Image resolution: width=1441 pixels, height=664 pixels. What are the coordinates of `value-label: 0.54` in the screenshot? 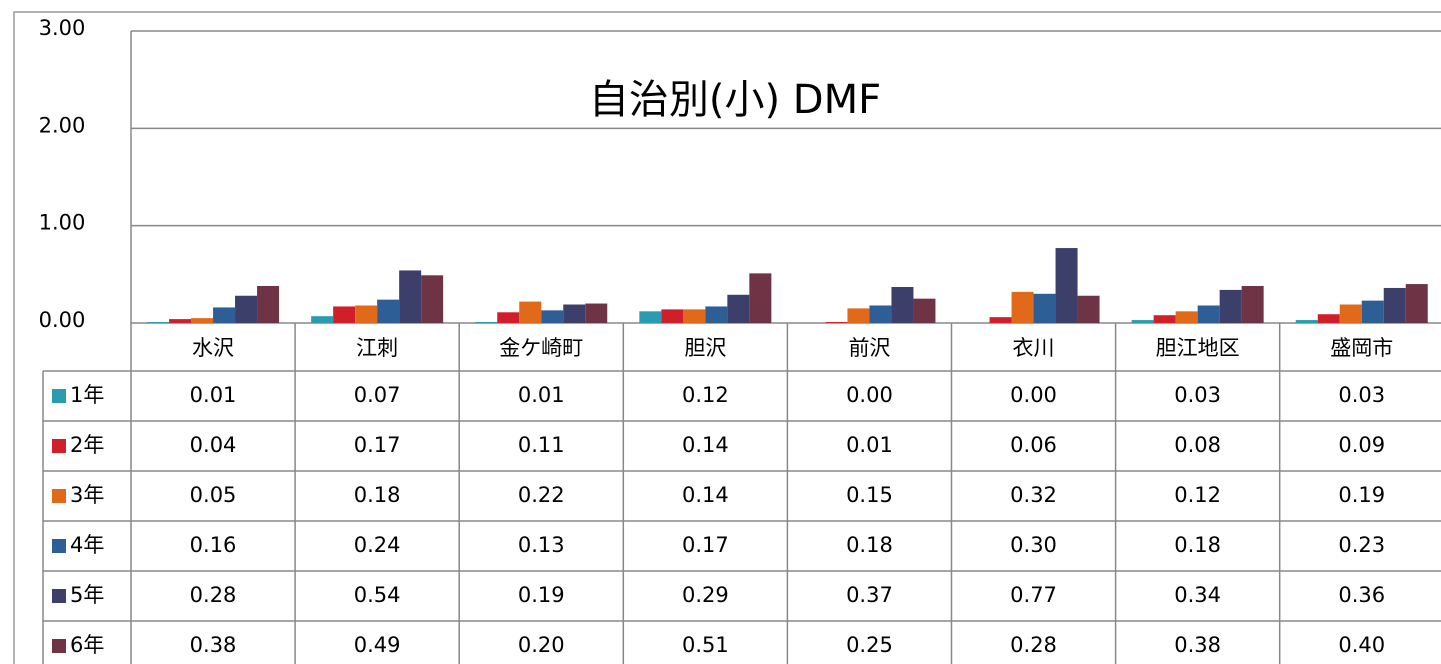 It's located at (377, 595).